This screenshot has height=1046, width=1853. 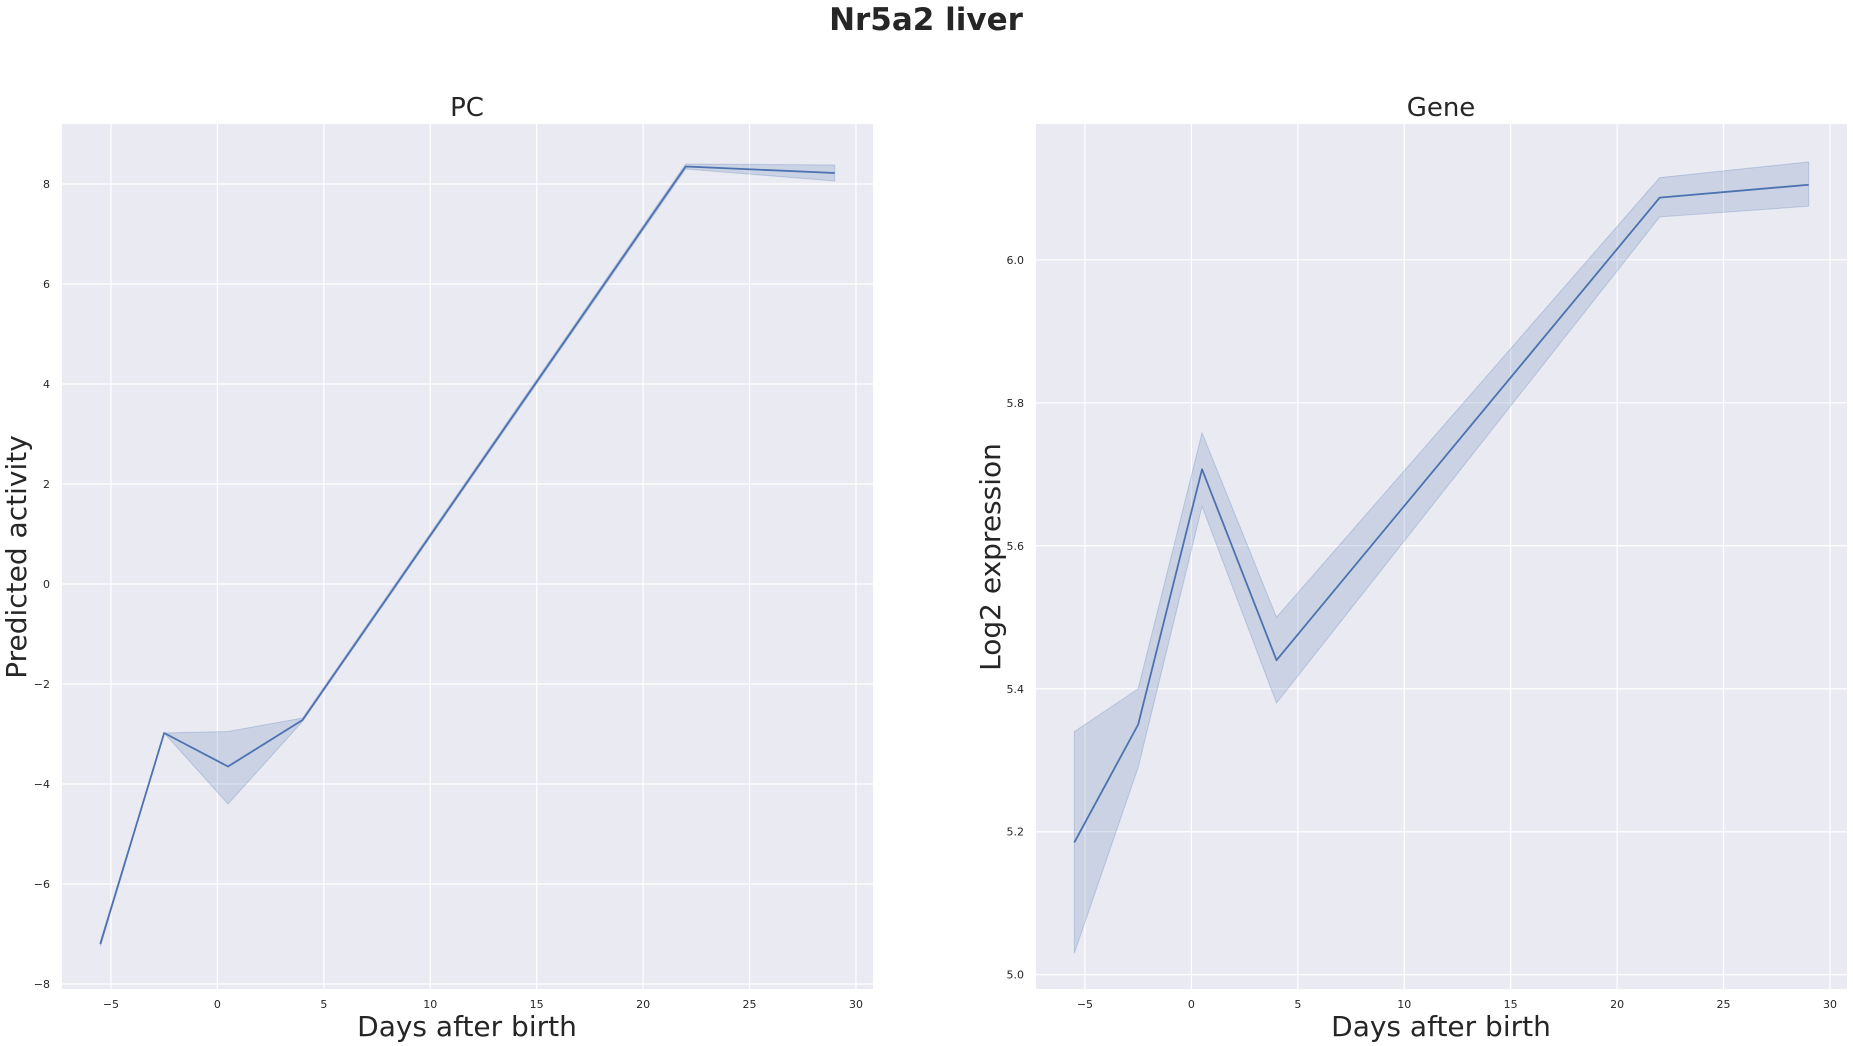 What do you see at coordinates (1297, 1004) in the screenshot?
I see `gene-x-tick-label: 5` at bounding box center [1297, 1004].